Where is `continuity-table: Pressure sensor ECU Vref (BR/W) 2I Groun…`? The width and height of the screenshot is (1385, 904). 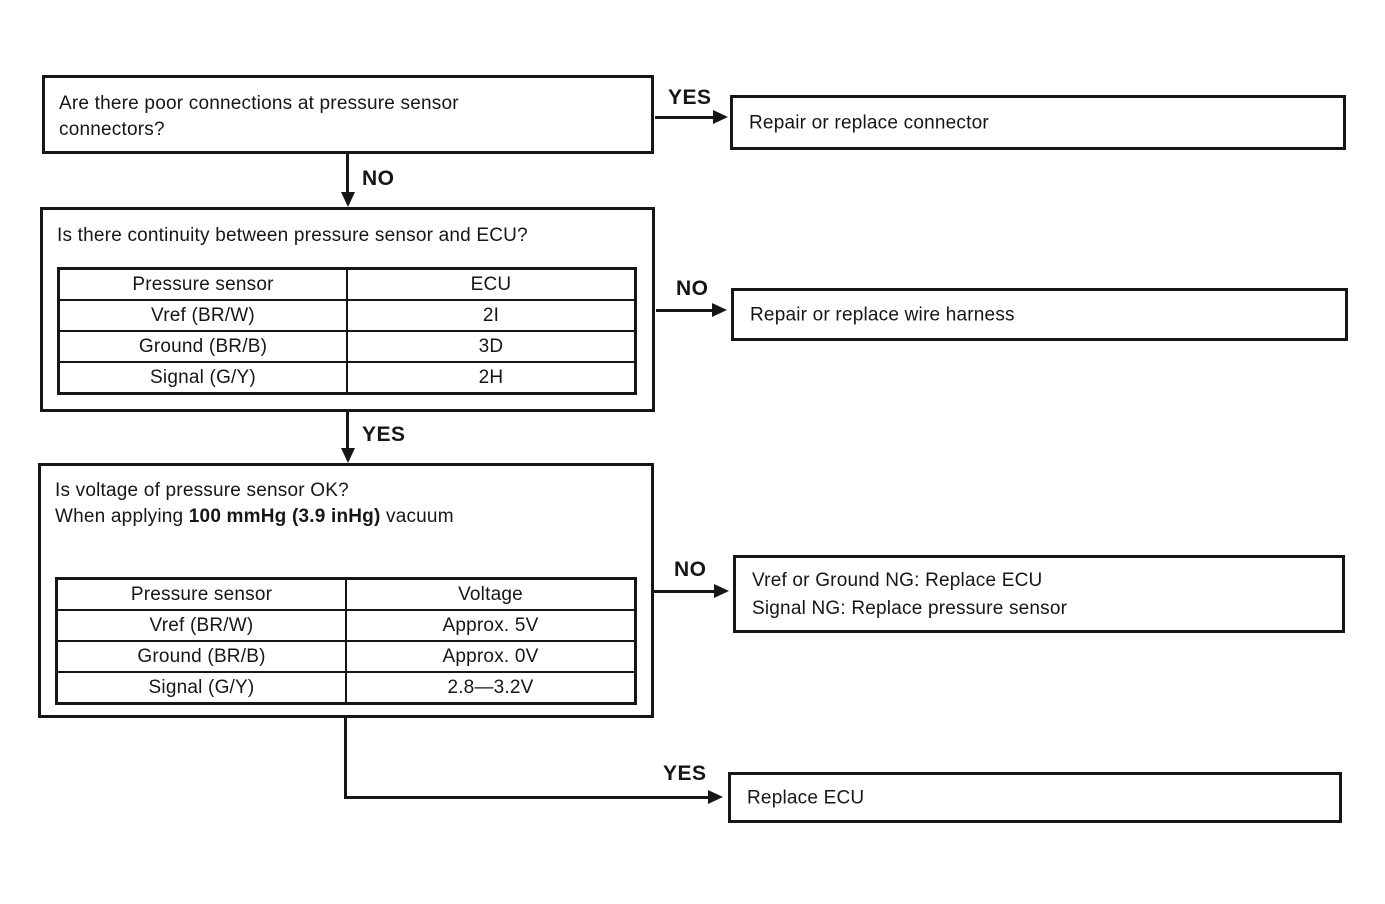
continuity-table: Pressure sensor ECU Vref (BR/W) 2I Groun… is located at coordinates (347, 331).